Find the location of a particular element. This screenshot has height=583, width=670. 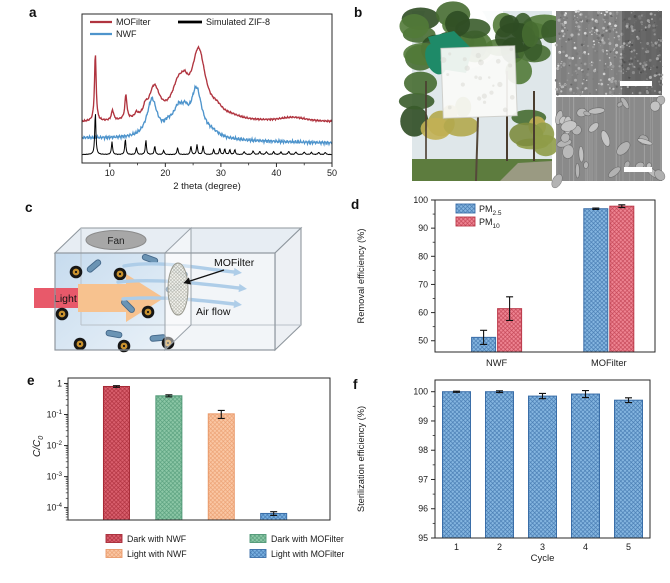

x-tick-label: 3 is located at coordinates (542, 547).